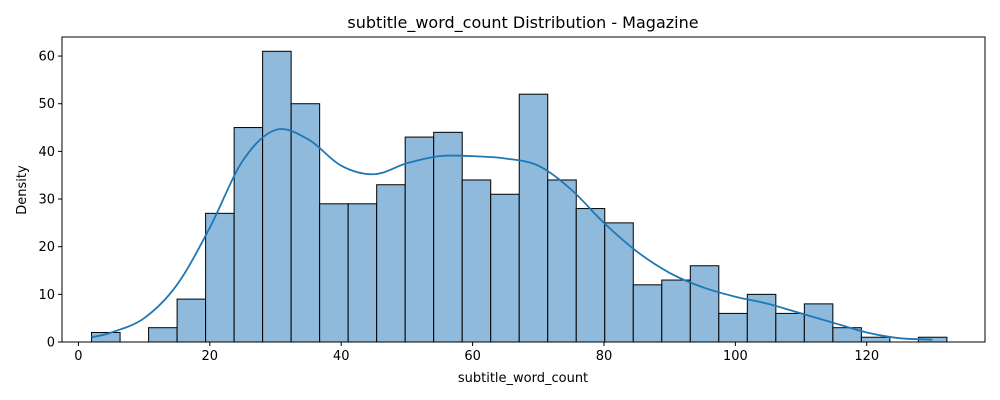 The image size is (1000, 400). I want to click on x-tick-label: 0, so click(78, 356).